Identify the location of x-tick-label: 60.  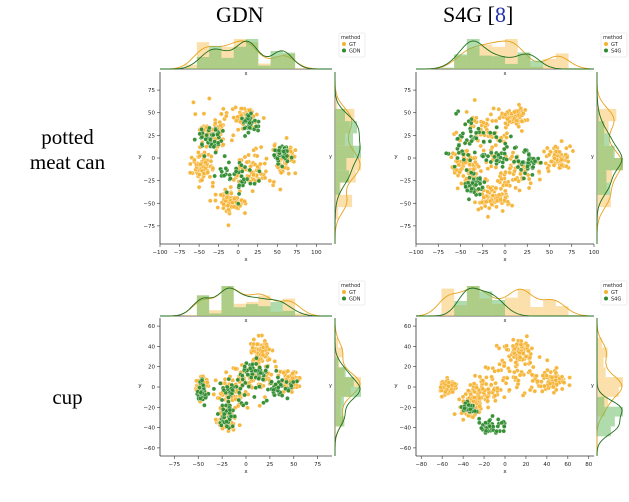
(567, 465).